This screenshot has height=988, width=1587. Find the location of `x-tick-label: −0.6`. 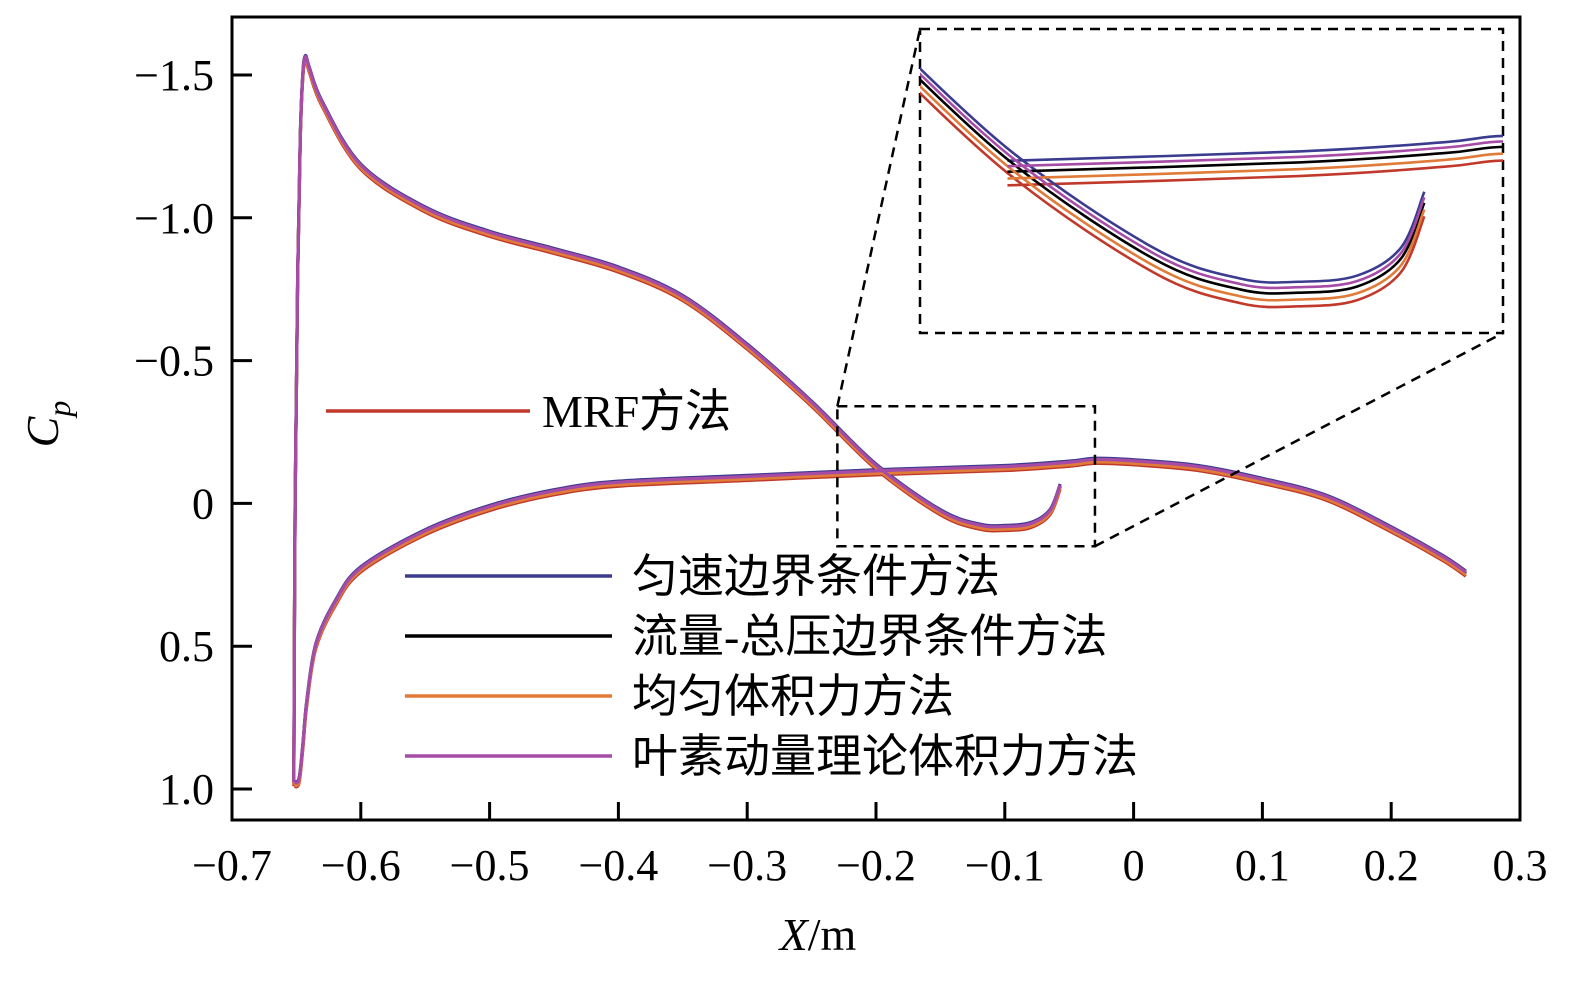

x-tick-label: −0.6 is located at coordinates (361, 865).